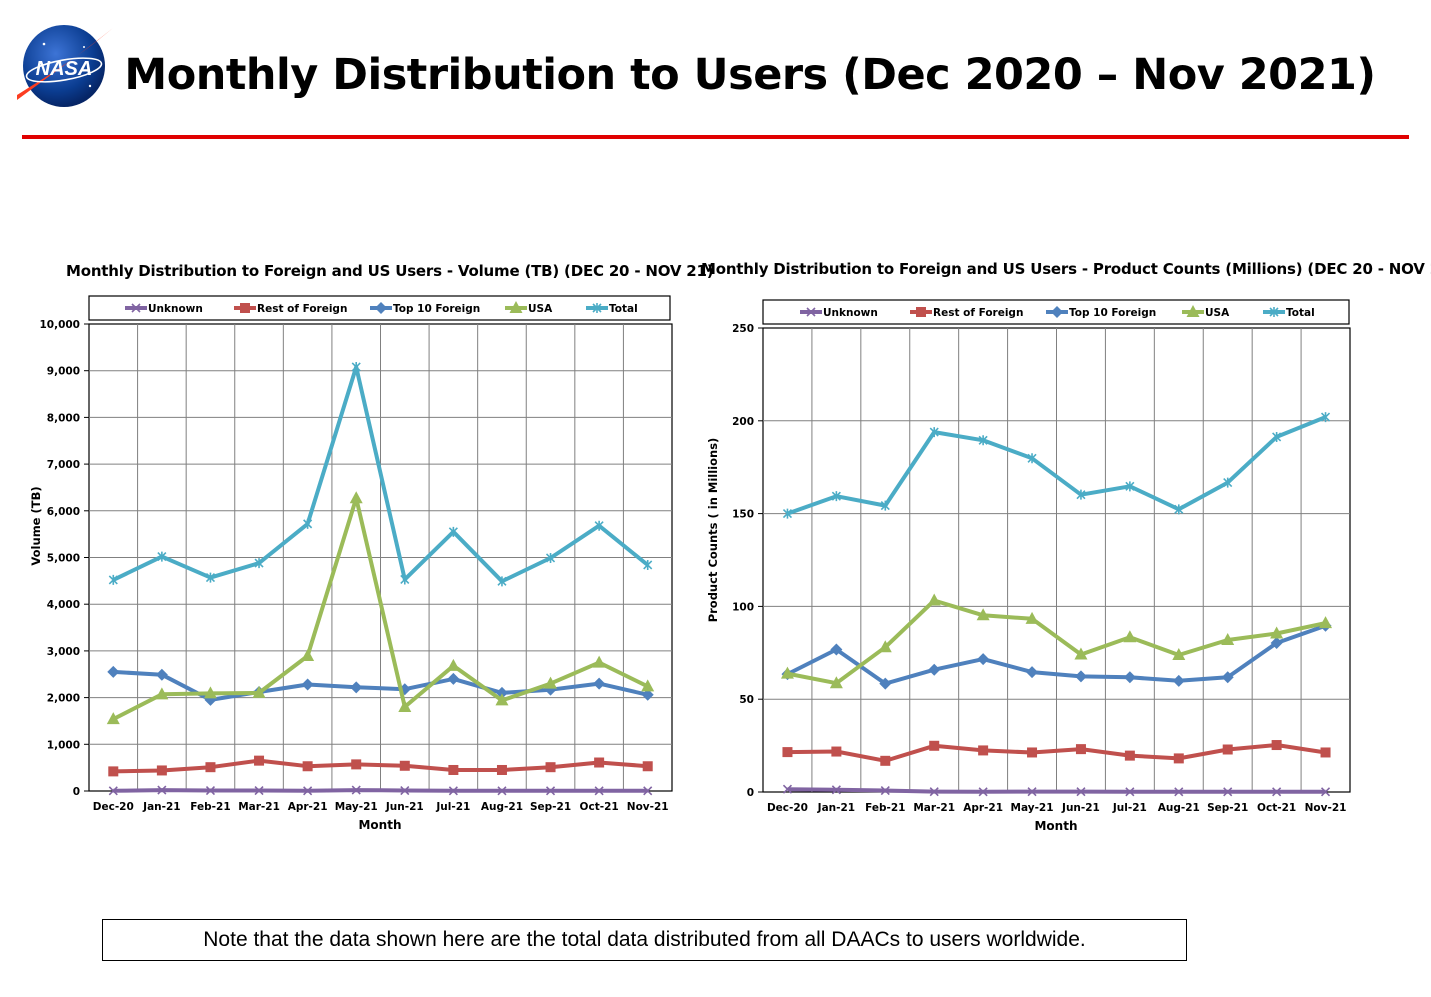 Image resolution: width=1431 pixels, height=997 pixels. What do you see at coordinates (76, 792) in the screenshot?
I see `volume-ytick-label: 0` at bounding box center [76, 792].